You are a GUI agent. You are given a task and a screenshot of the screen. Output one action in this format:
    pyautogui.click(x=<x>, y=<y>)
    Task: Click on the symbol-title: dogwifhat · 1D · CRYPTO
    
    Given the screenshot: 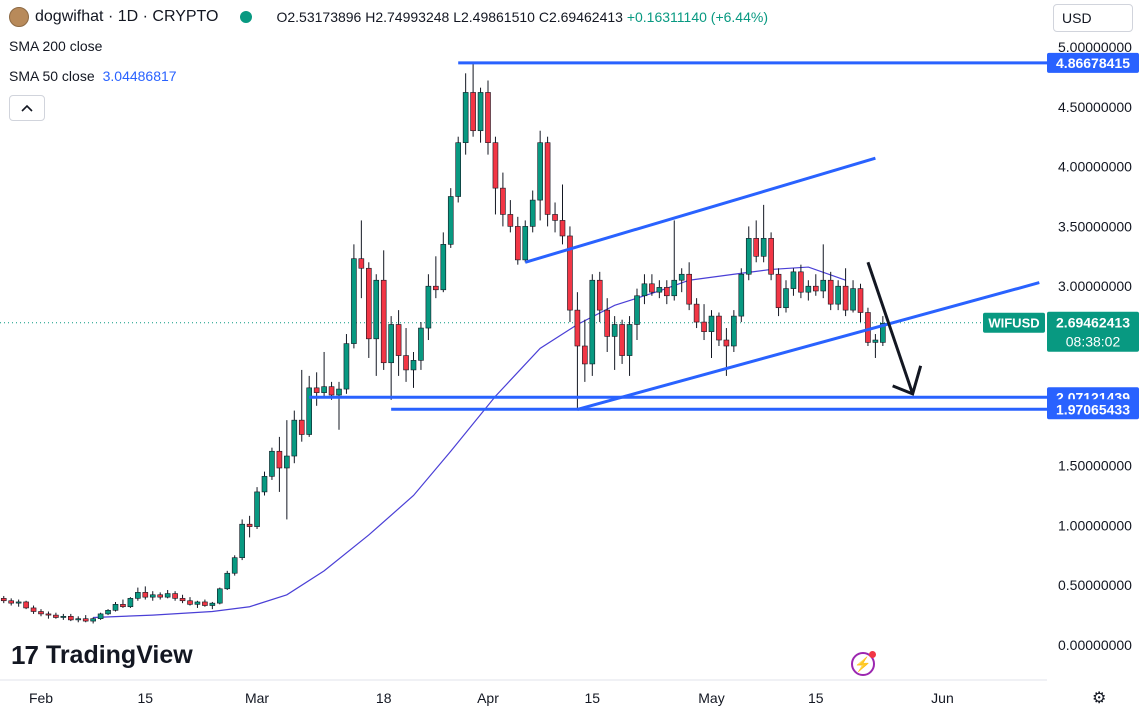 What is the action you would take?
    pyautogui.click(x=127, y=16)
    